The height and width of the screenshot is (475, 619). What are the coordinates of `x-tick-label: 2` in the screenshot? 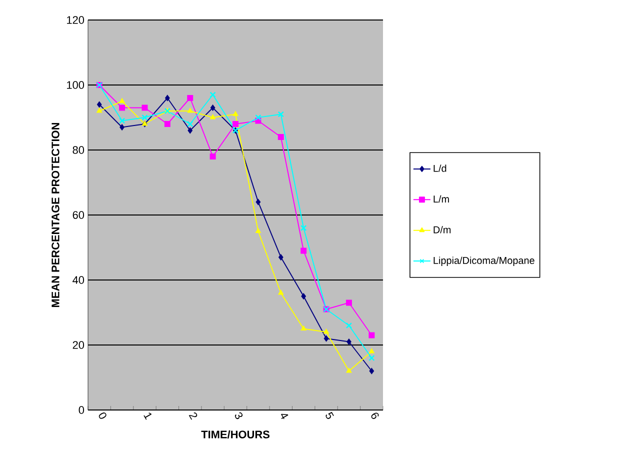 It's located at (193, 416).